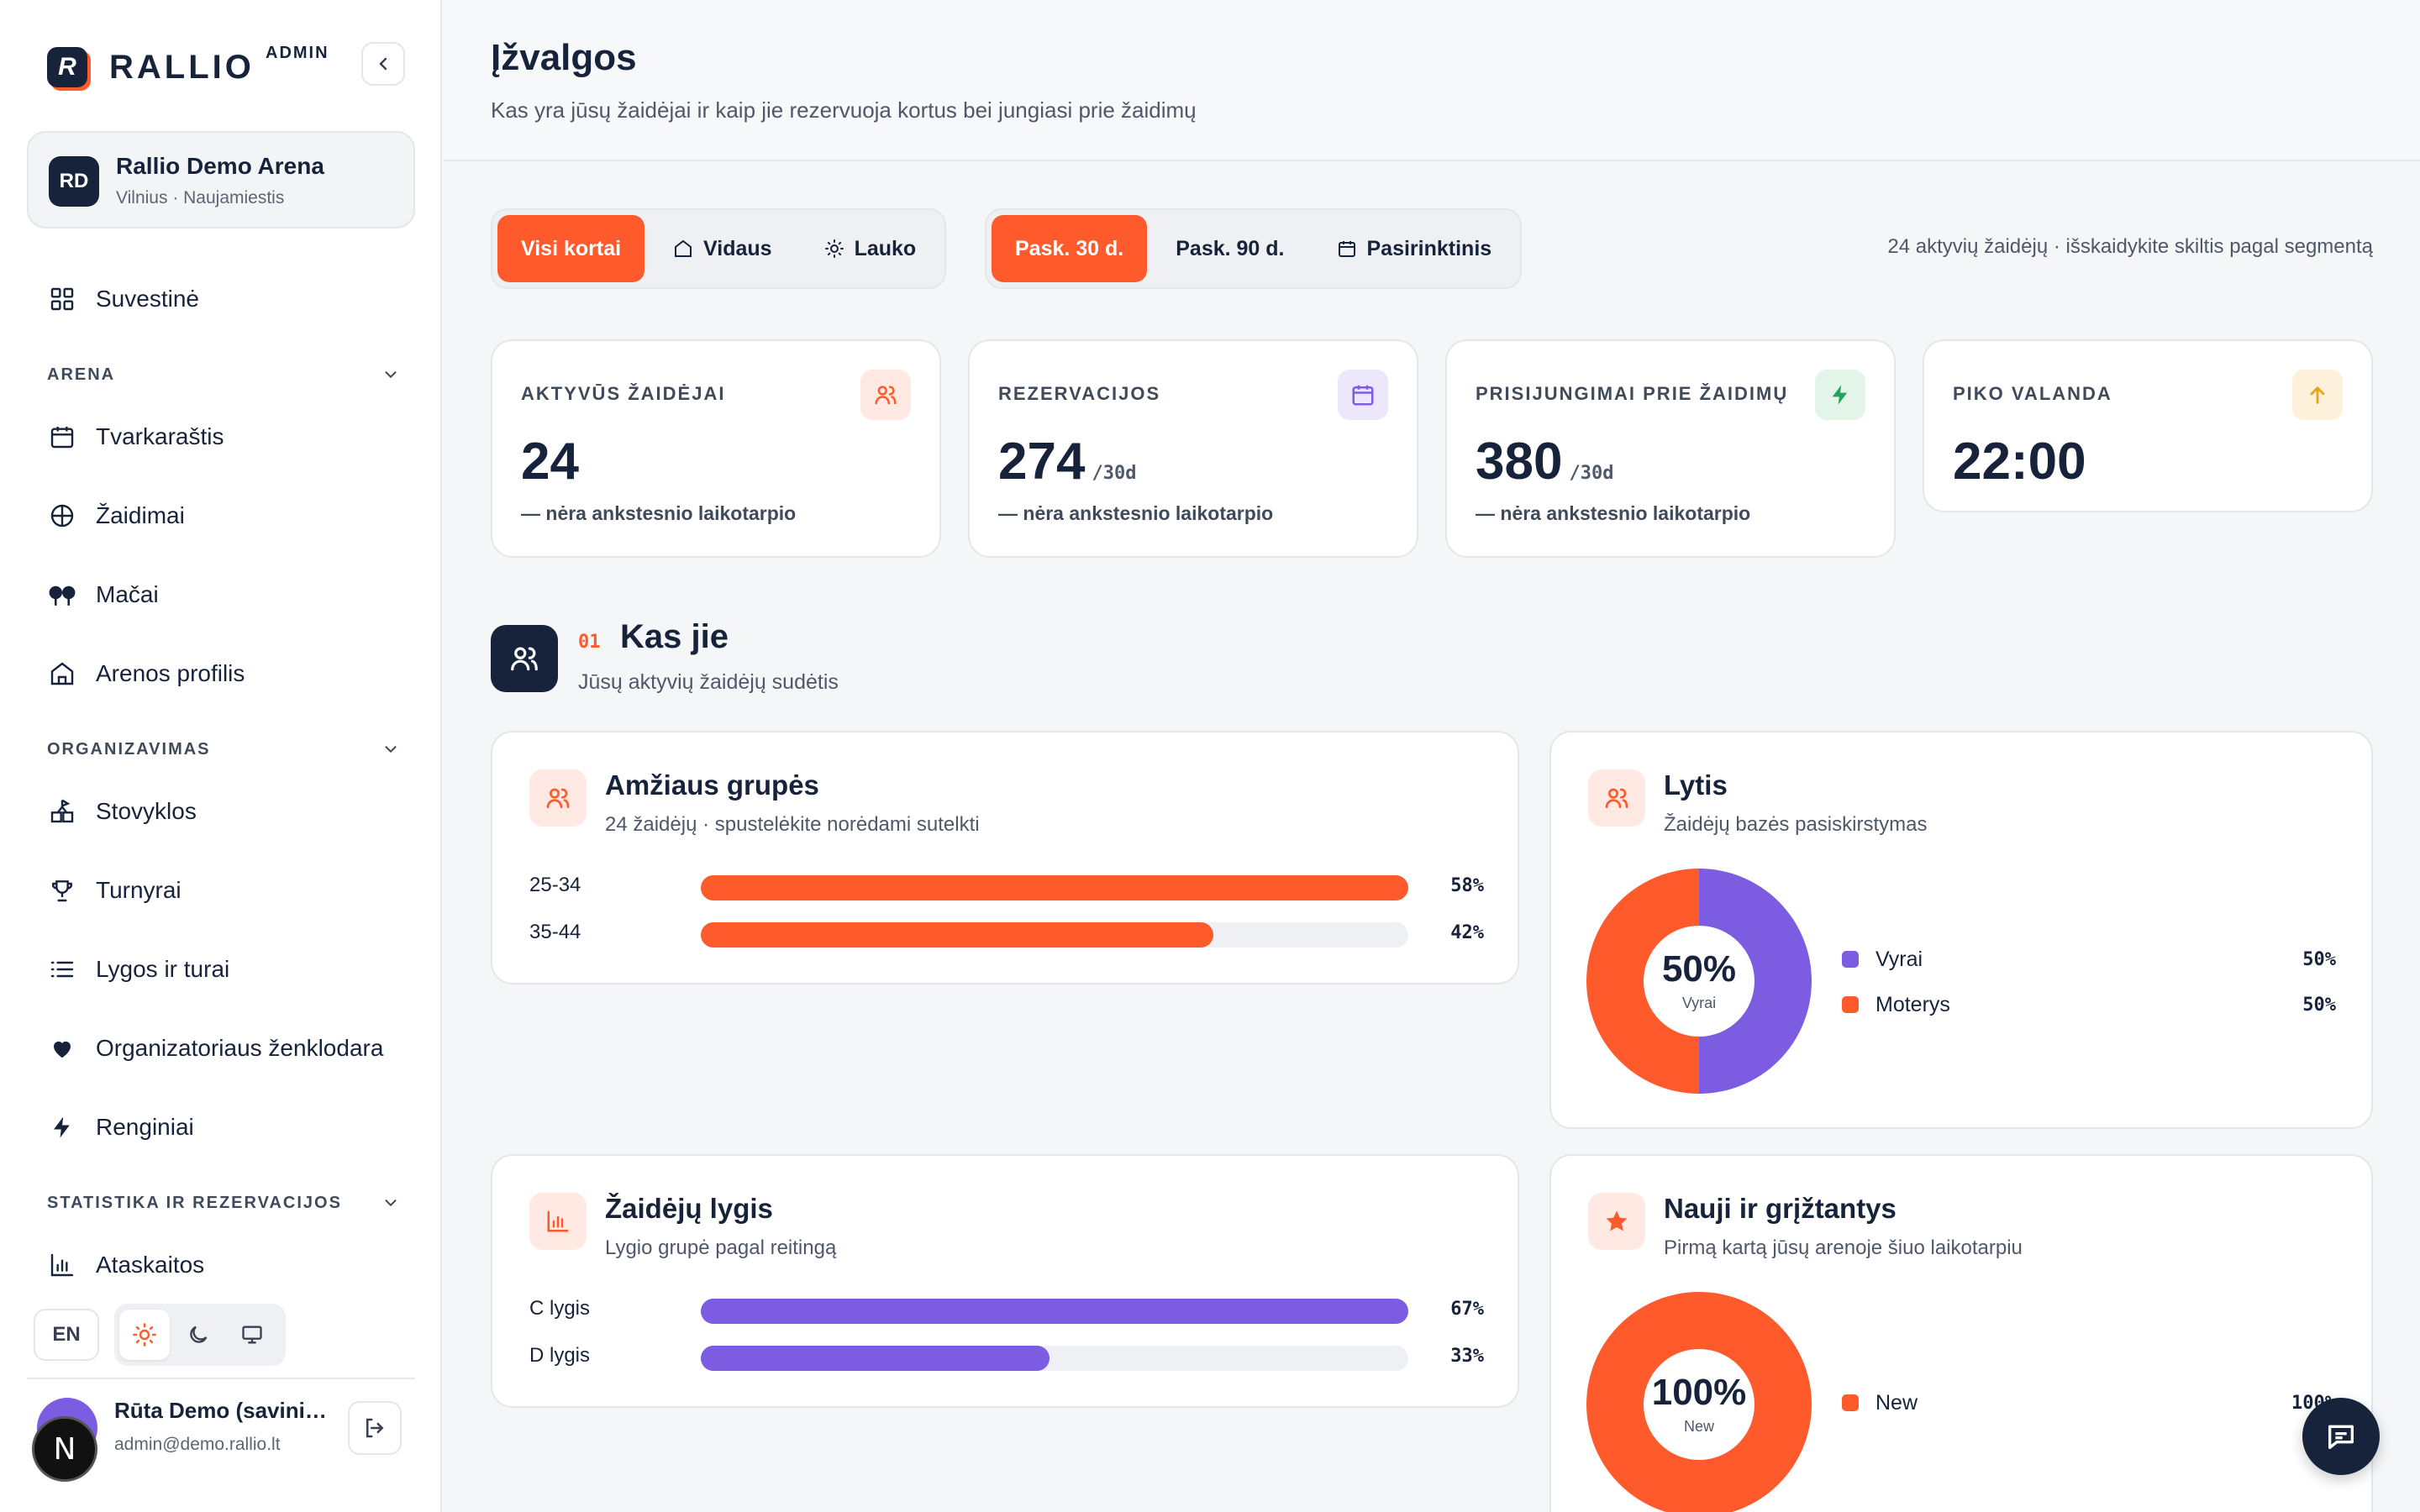  I want to click on nav-camps-label: Stovyklos, so click(146, 811).